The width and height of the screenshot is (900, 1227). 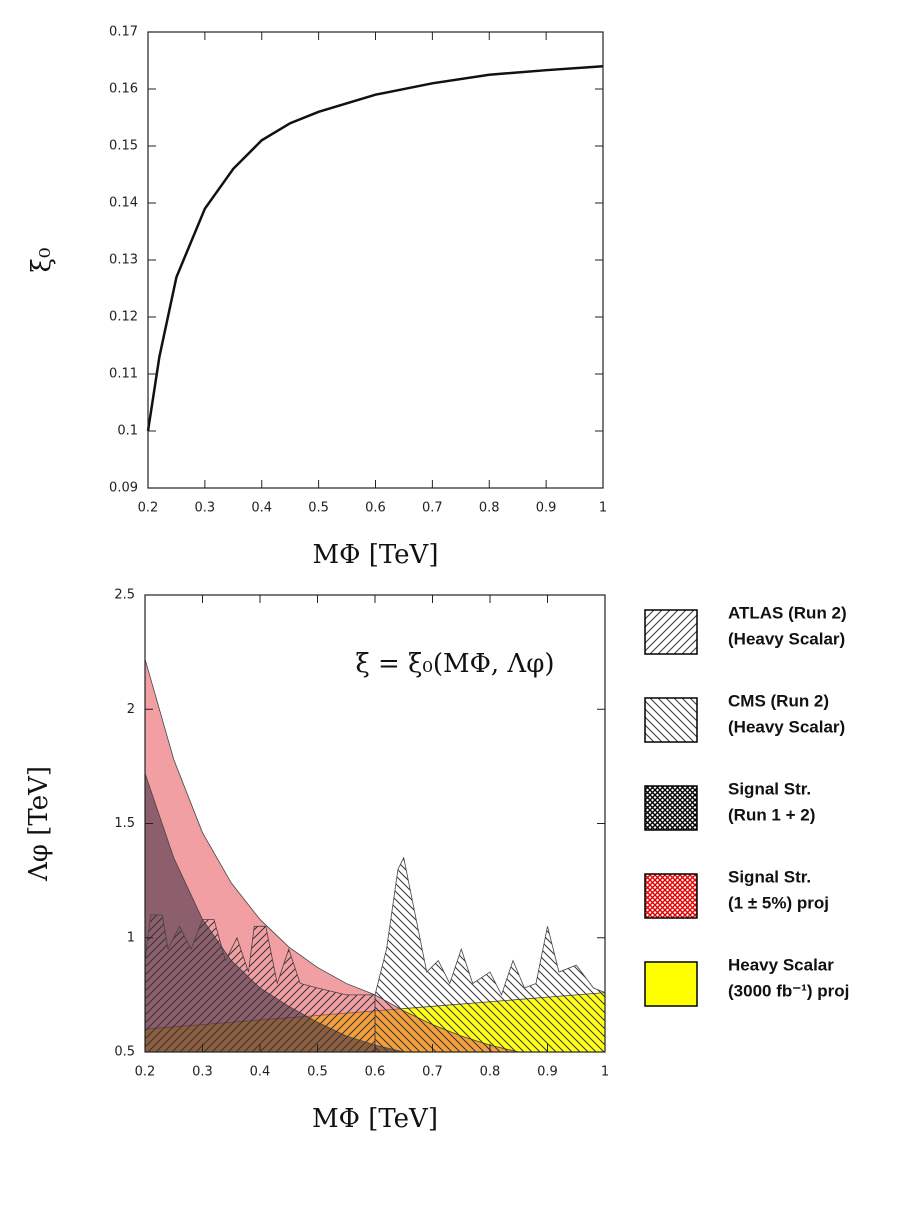 What do you see at coordinates (771, 814) in the screenshot?
I see `legend-label: (Run 1 + 2)` at bounding box center [771, 814].